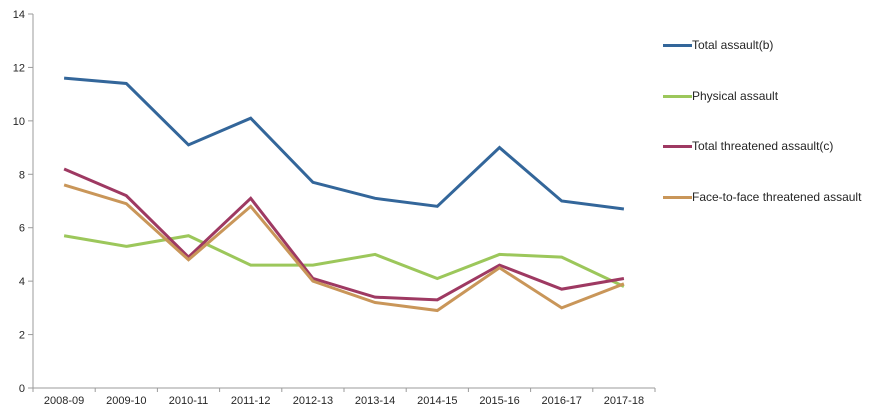 This screenshot has width=869, height=416. What do you see at coordinates (22, 389) in the screenshot?
I see `y-axis-tick-label: 0` at bounding box center [22, 389].